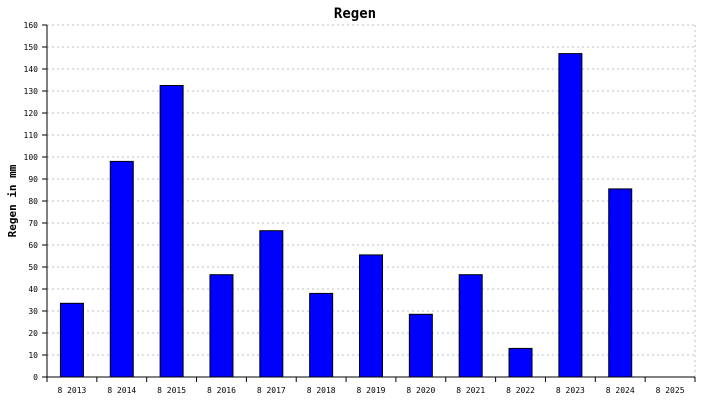  I want to click on x-tick-label: 8 2025, so click(670, 390).